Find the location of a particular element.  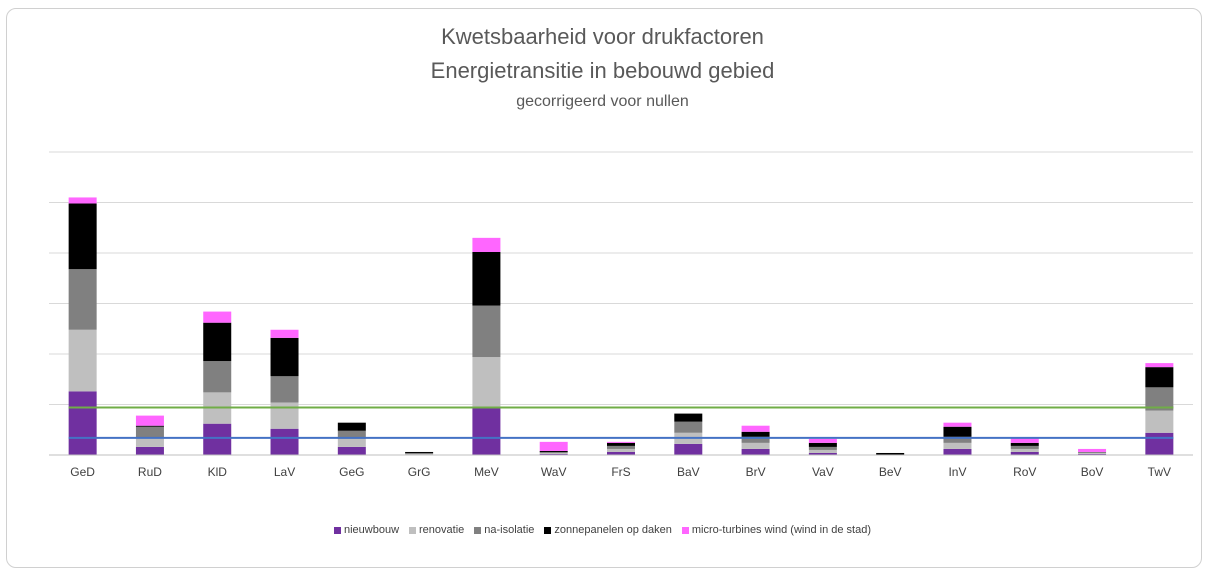

legend-label: na-isolatie is located at coordinates (509, 530).